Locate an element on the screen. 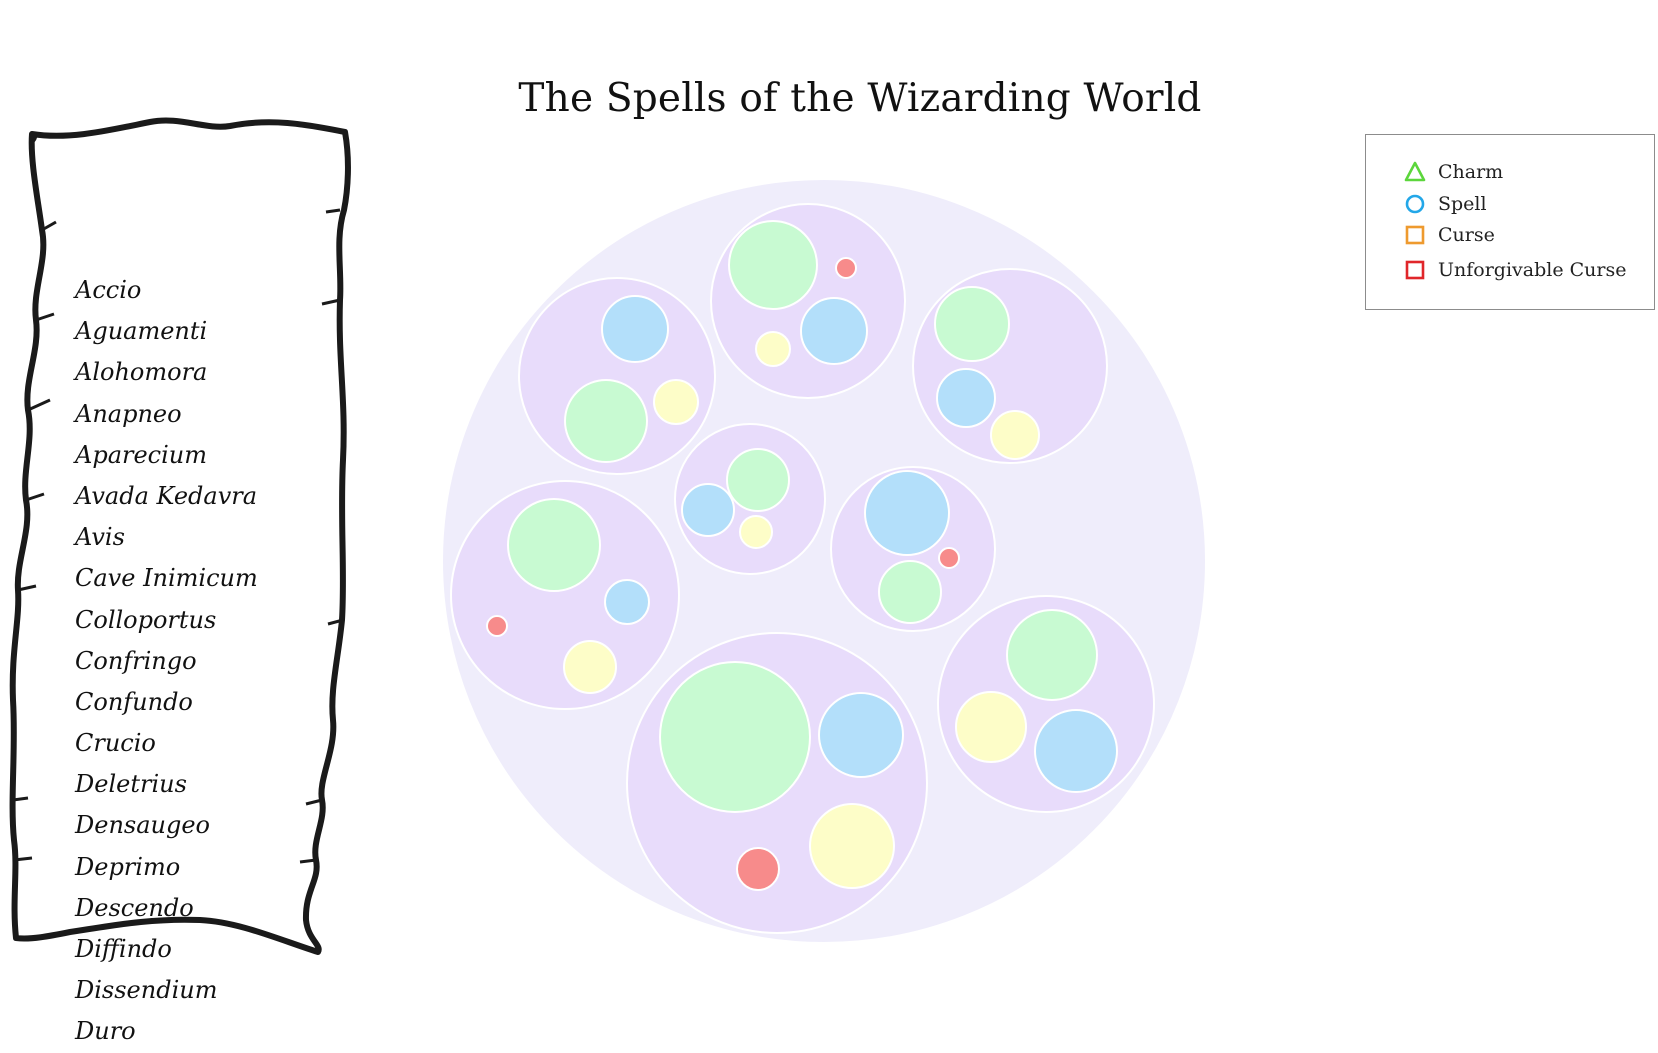  spell-list-item: Avis is located at coordinates (100, 537).